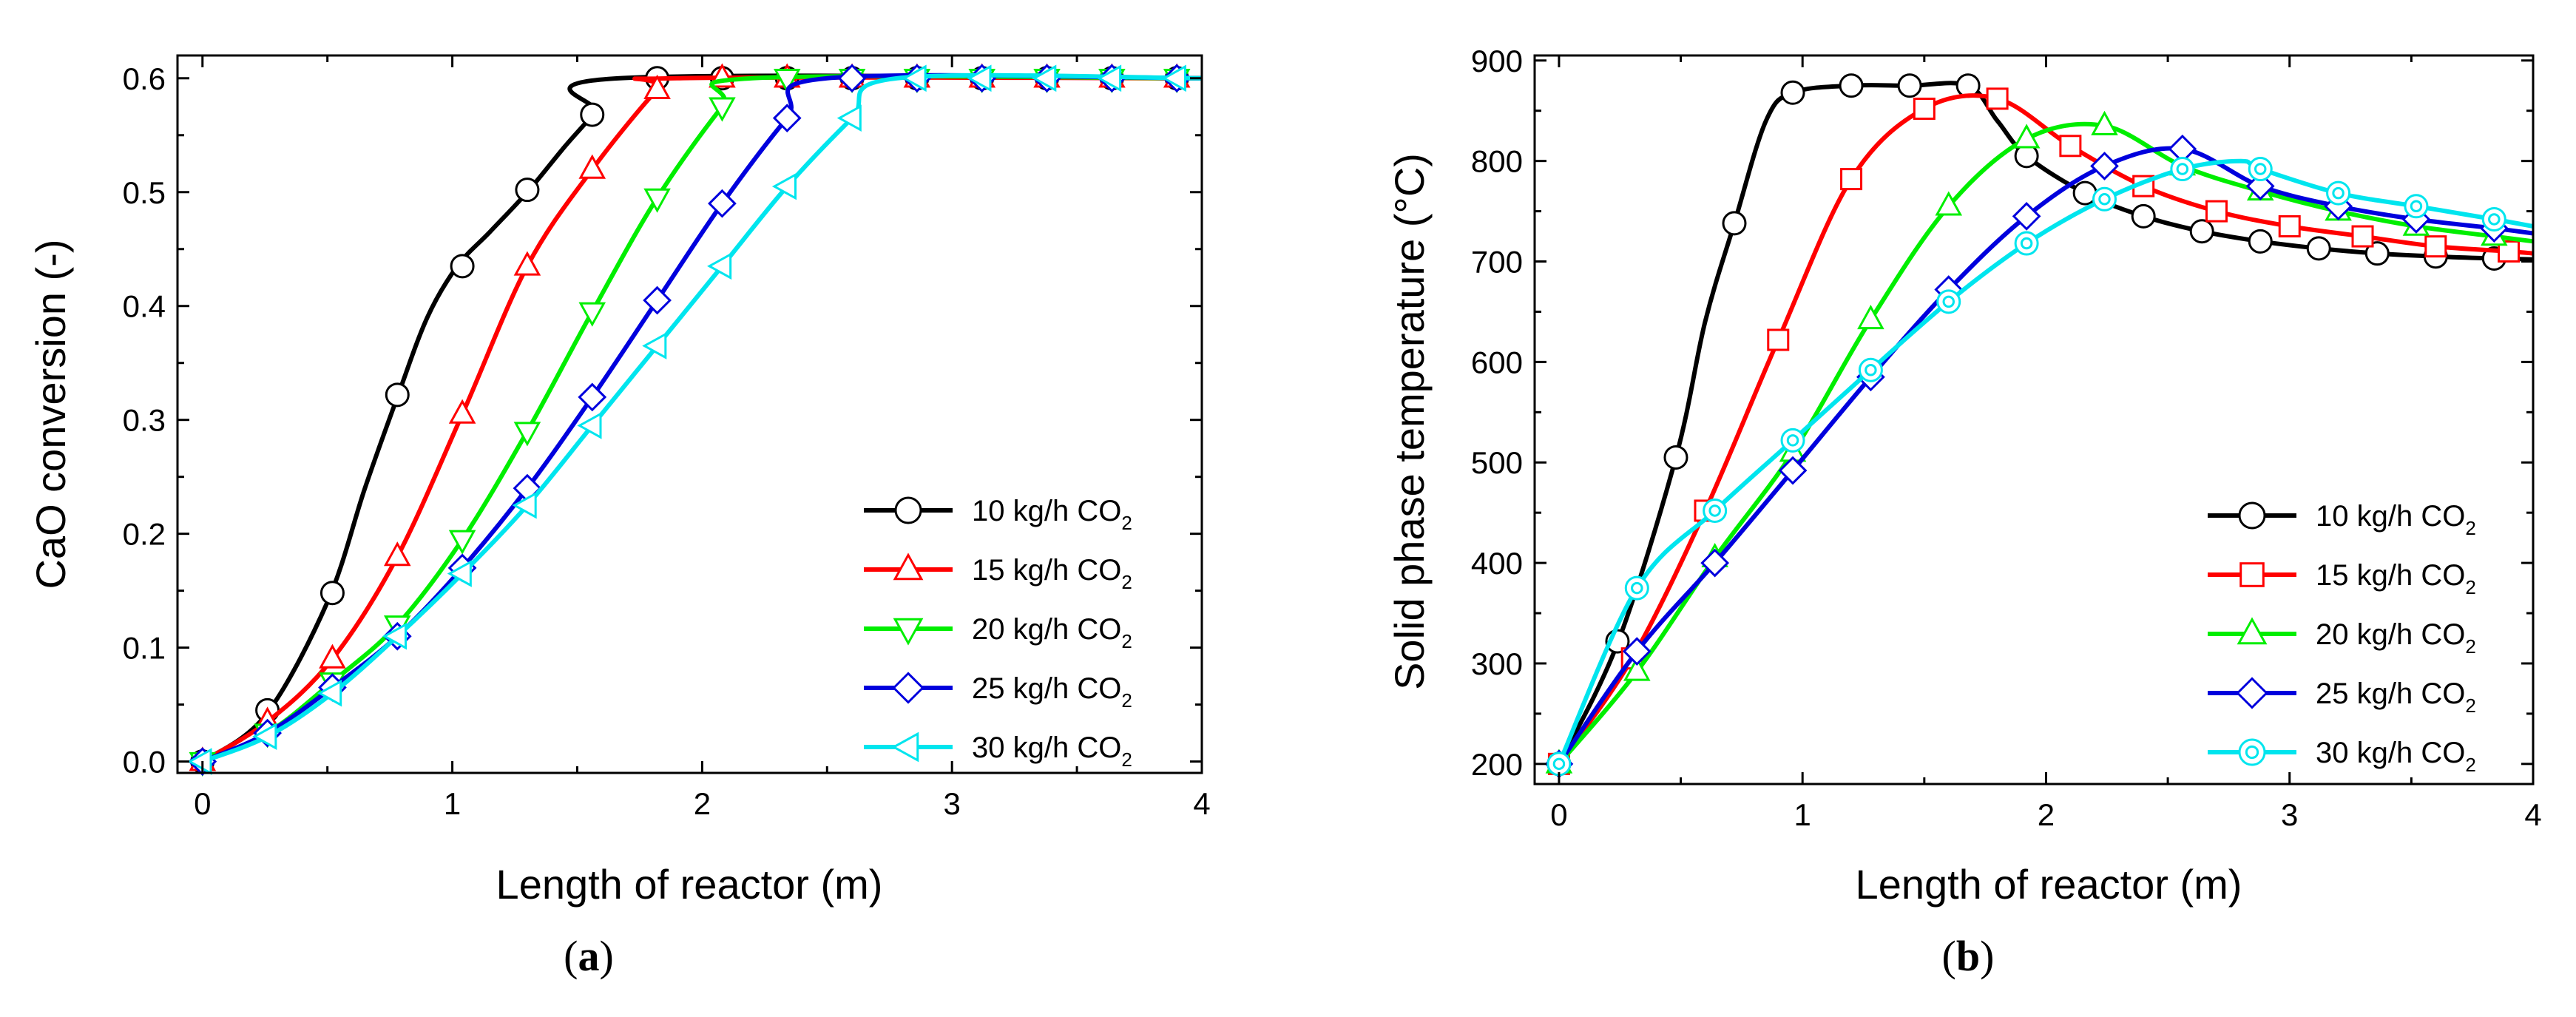 The width and height of the screenshot is (2576, 1017). Describe the element at coordinates (1409, 421) in the screenshot. I see `chart-b-y-axis-title: Solid phase temperature (°C)` at that location.